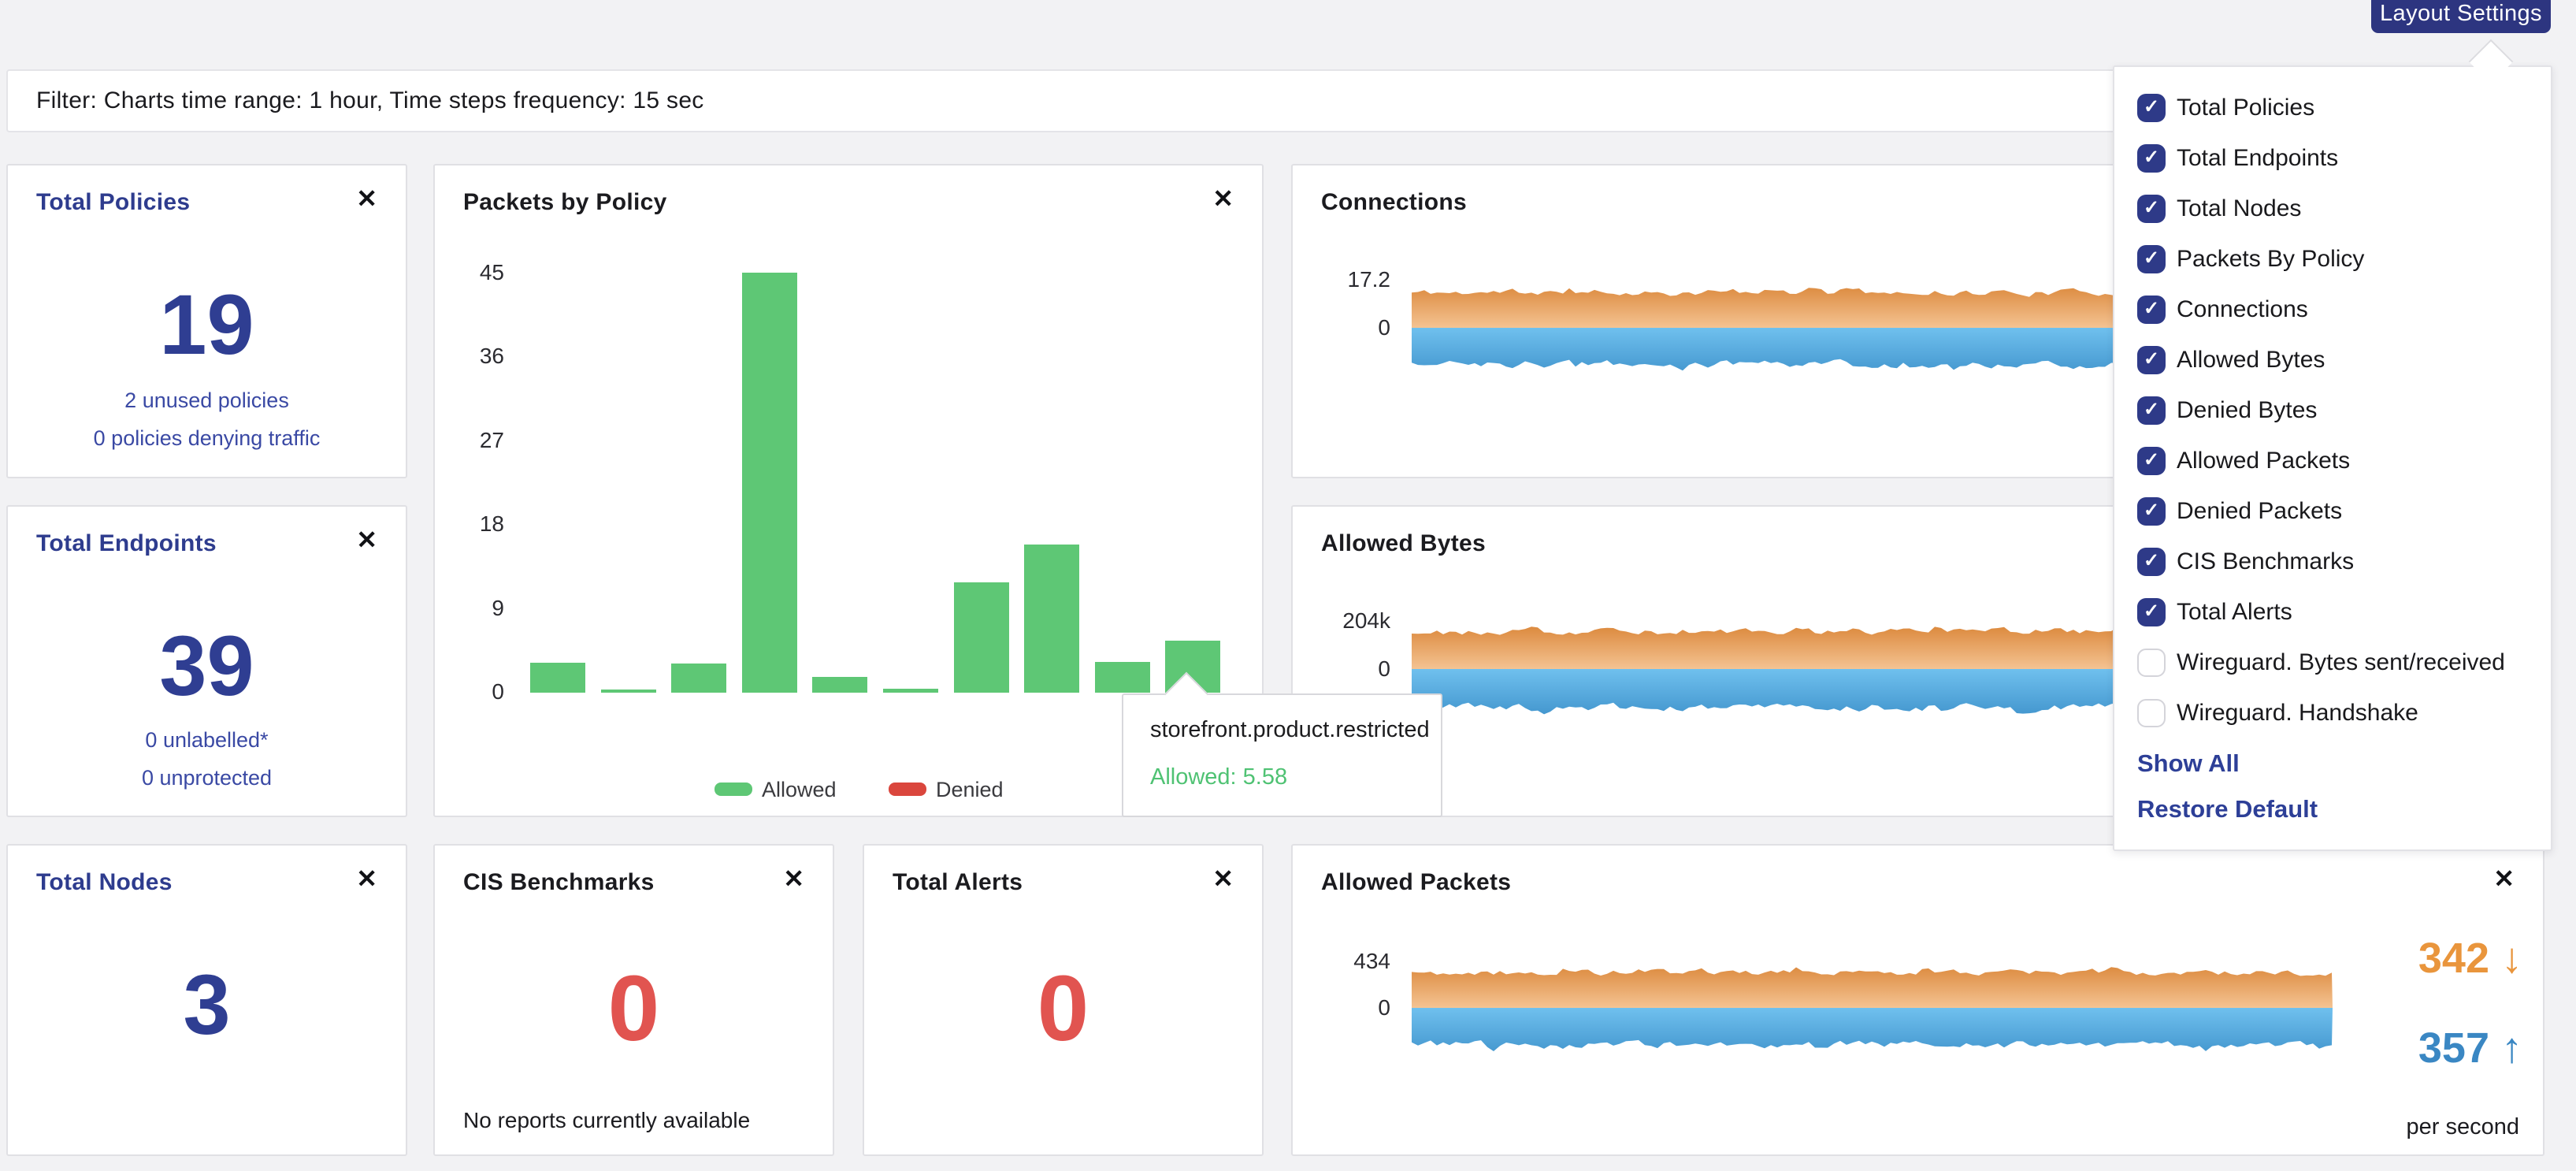 The image size is (2576, 1171). Describe the element at coordinates (2511, 959) in the screenshot. I see `arrow-down-icon: ↓` at that location.